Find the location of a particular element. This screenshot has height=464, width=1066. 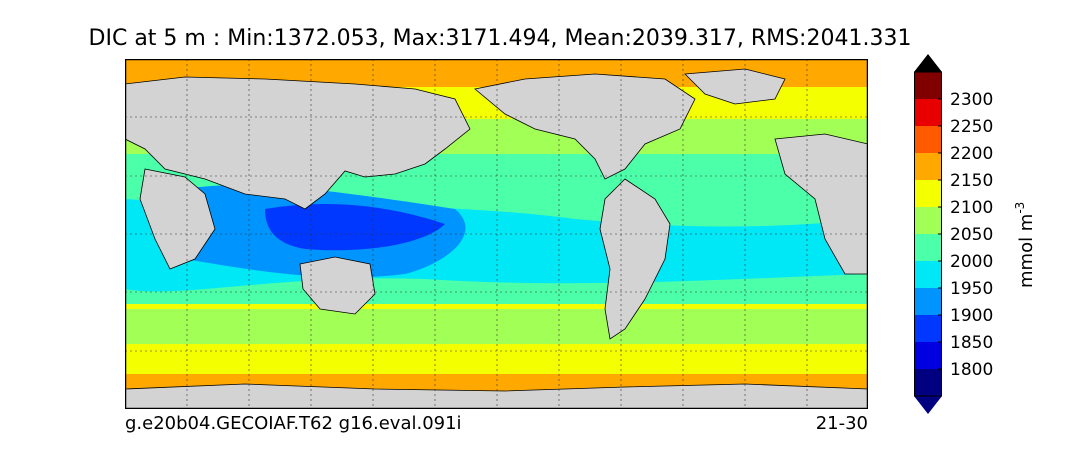

colorbar-tick-label: 2150 is located at coordinates (971, 181).